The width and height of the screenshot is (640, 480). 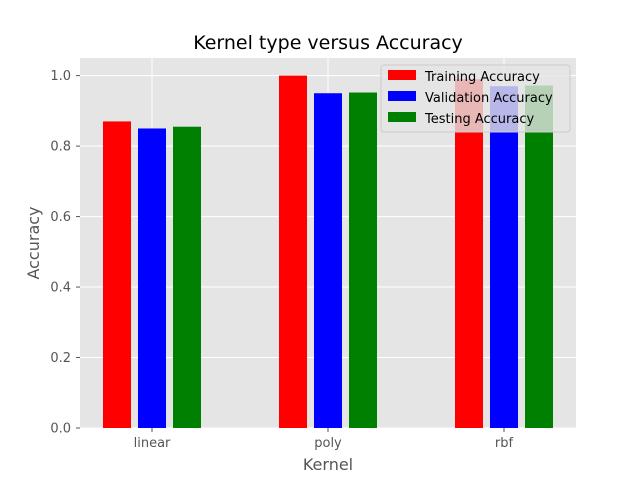 What do you see at coordinates (152, 443) in the screenshot?
I see `x-tick-label: linear` at bounding box center [152, 443].